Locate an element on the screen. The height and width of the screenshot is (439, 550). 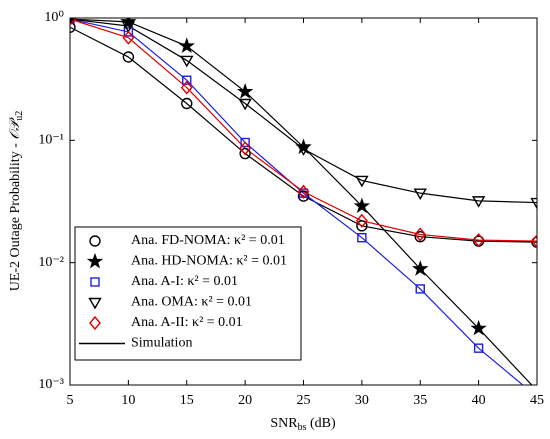
x-axis-label: SNRbs (dB) is located at coordinates (303, 424).